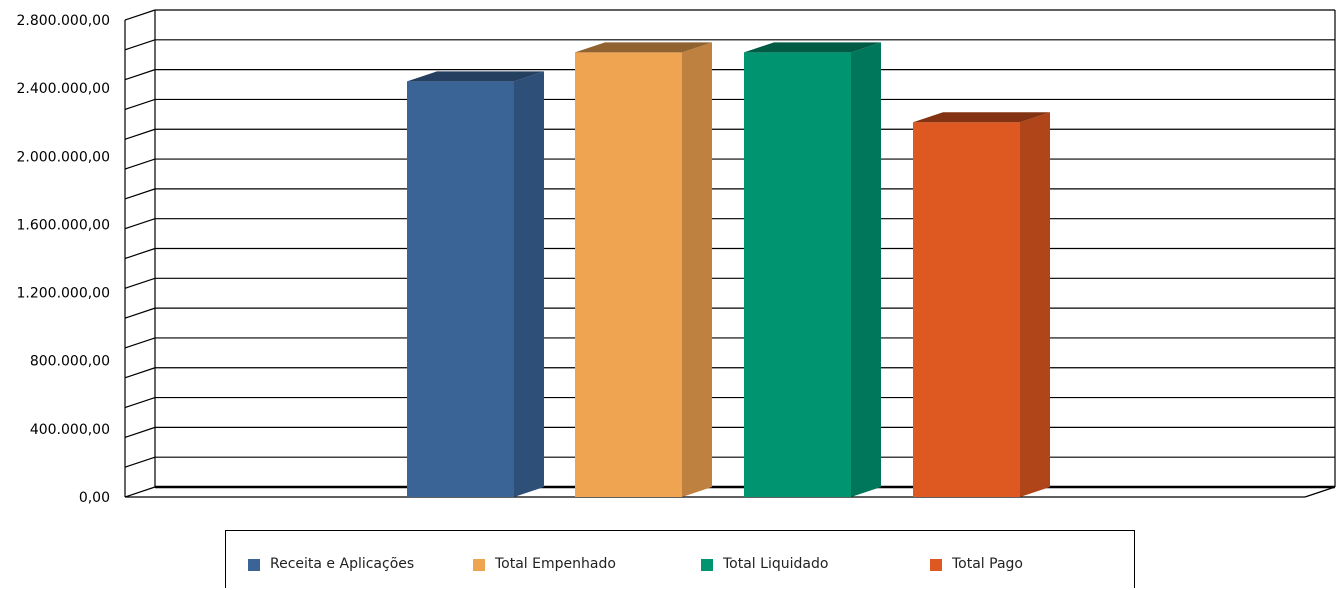 The image size is (1337, 590). I want to click on y-tick-label: 1.200.000,00, so click(63, 294).